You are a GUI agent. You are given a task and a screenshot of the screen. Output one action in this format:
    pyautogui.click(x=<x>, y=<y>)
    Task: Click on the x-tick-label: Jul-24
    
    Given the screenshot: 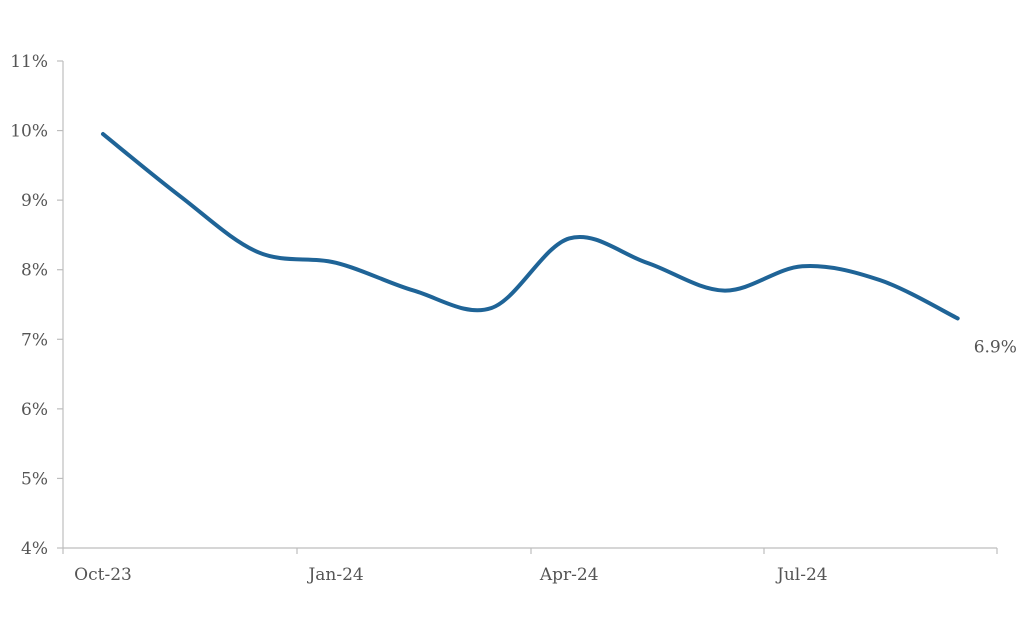 What is the action you would take?
    pyautogui.click(x=801, y=575)
    